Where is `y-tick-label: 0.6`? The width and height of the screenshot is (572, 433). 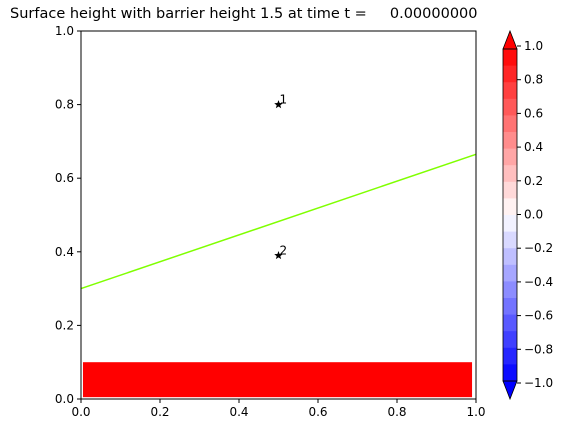
y-tick-label: 0.6 is located at coordinates (64, 178).